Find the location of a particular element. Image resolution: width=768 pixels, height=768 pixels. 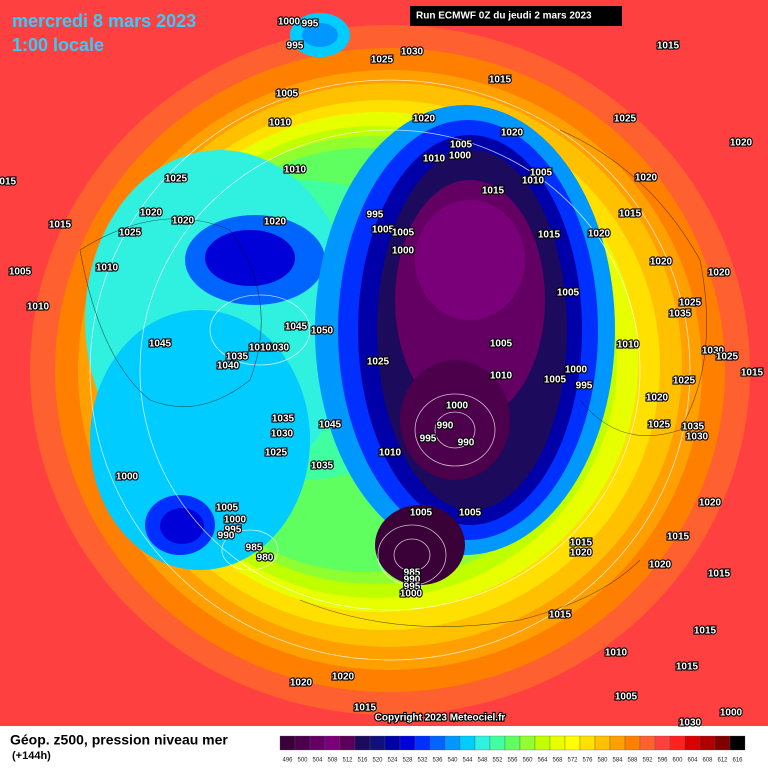

lead-time: (+144h) is located at coordinates (31, 756).